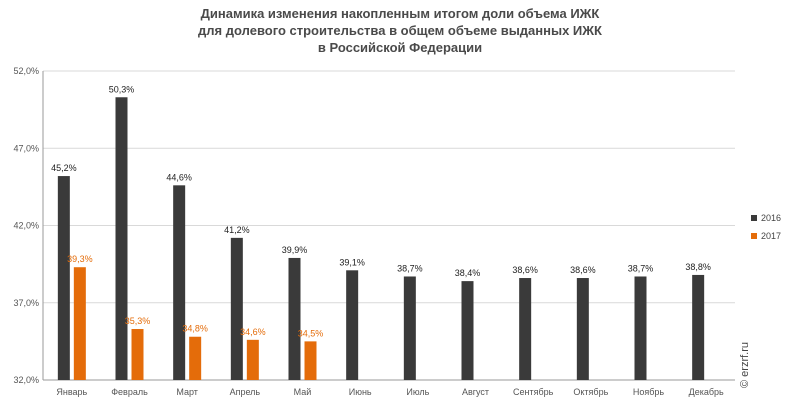 The width and height of the screenshot is (797, 405). What do you see at coordinates (706, 392) in the screenshot?
I see `x-tick-label: Декабрь` at bounding box center [706, 392].